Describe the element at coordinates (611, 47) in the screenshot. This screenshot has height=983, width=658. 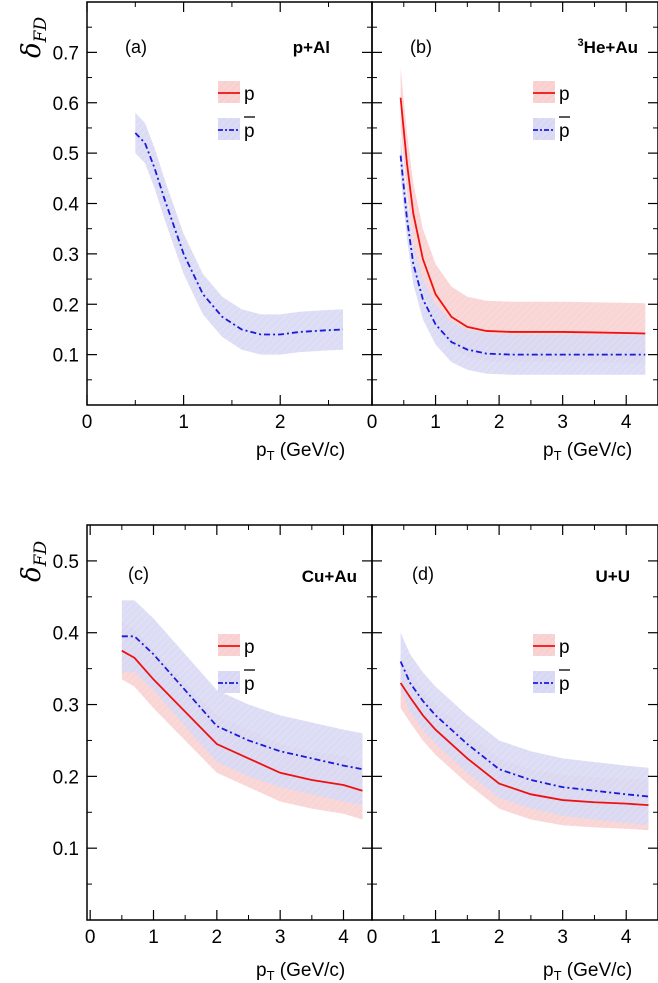
I see `system-label-main: He+Au` at that location.